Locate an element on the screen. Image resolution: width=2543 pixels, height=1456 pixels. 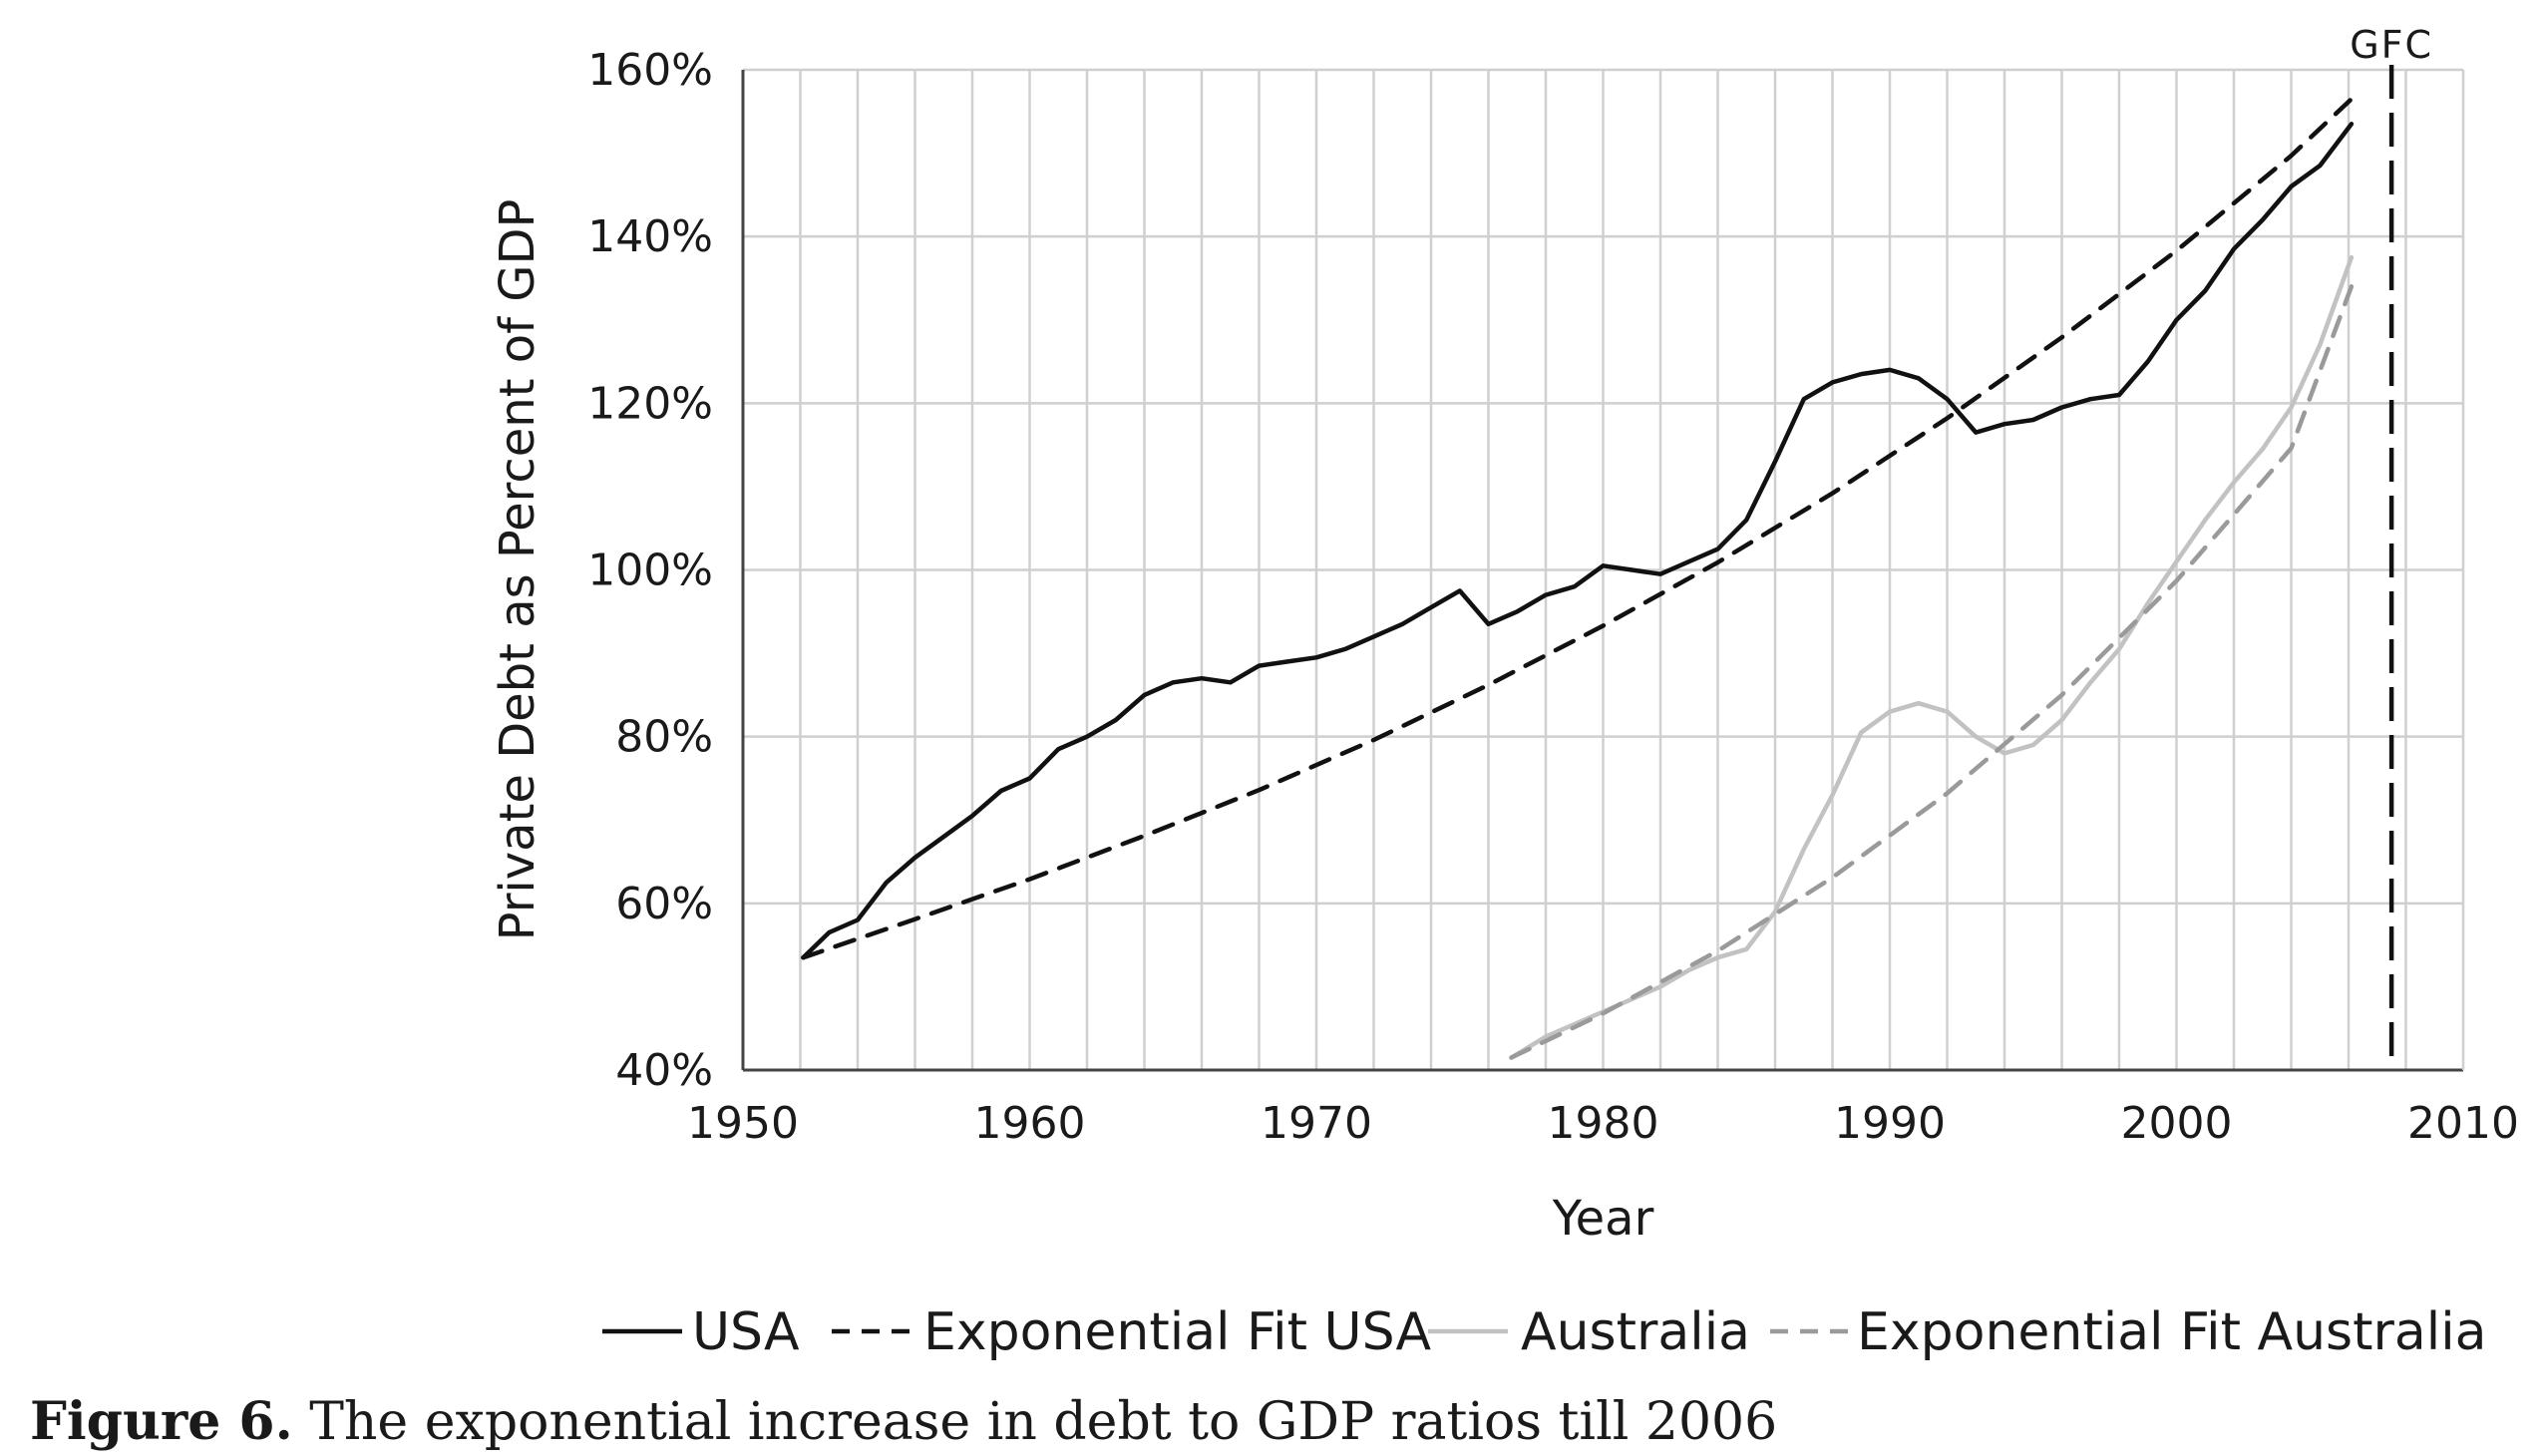
legend-australia-label: Australia is located at coordinates (1635, 1332).